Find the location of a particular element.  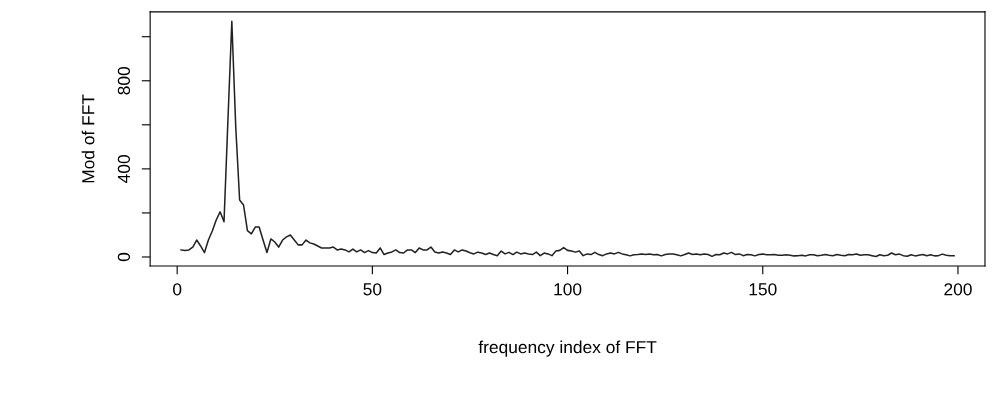

y-tick-label: 400 is located at coordinates (124, 169).